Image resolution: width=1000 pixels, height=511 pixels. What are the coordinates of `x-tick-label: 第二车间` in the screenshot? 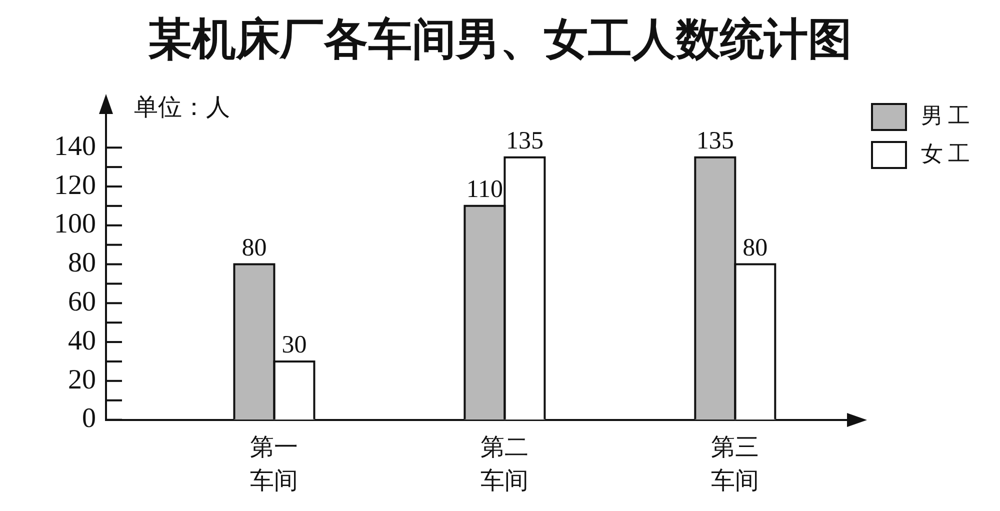 It's located at (504, 463).